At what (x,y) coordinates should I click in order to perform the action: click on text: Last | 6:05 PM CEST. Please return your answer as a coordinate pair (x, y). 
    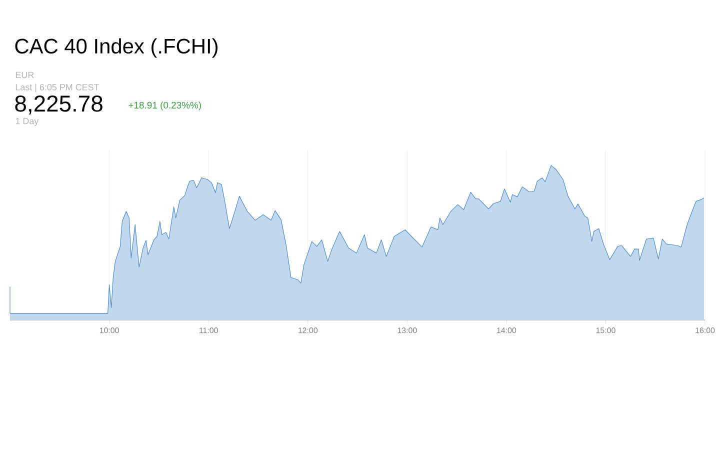
    Looking at the image, I should click on (58, 88).